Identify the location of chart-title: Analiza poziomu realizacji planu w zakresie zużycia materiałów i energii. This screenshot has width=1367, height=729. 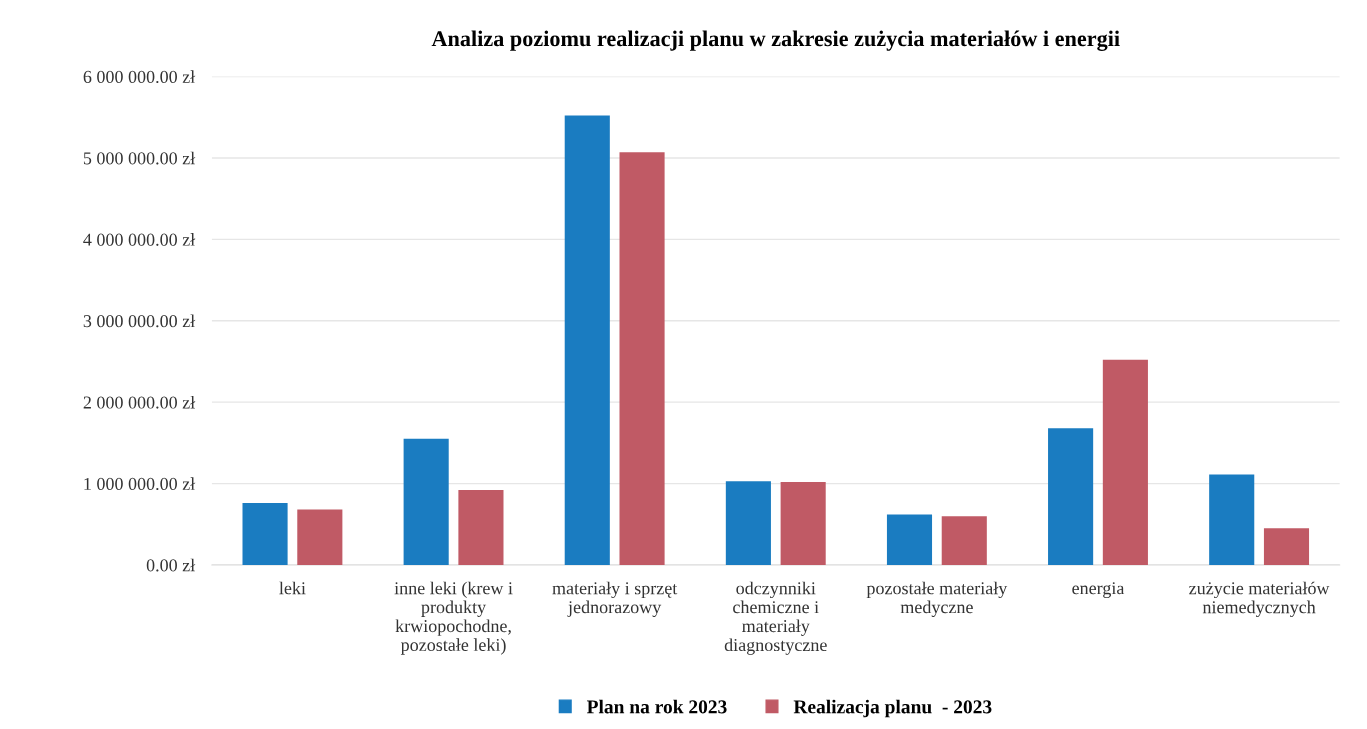
(775, 40).